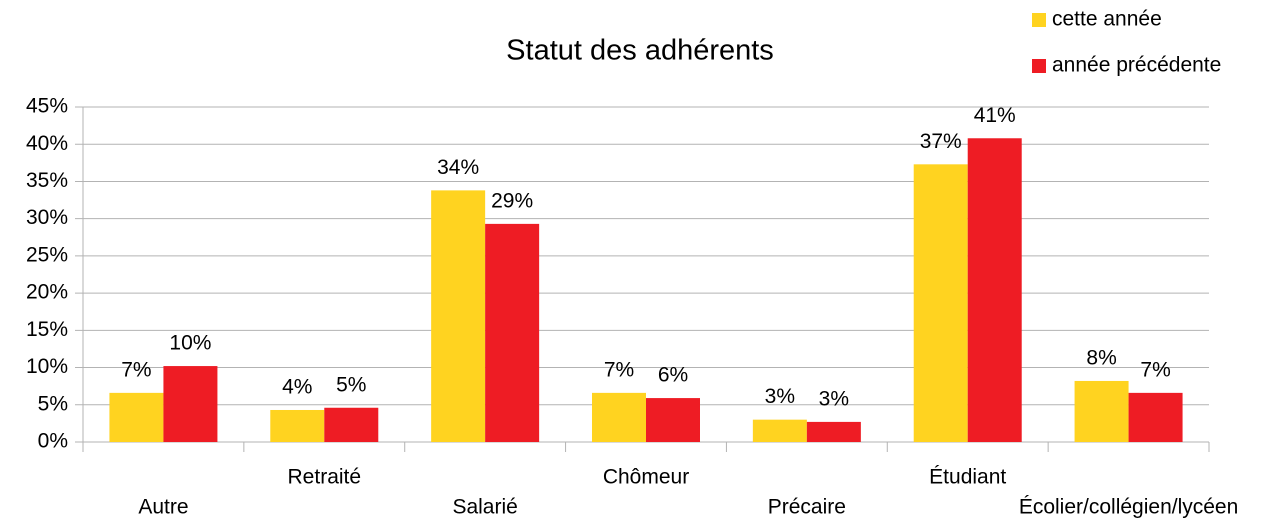  I want to click on y-tick-label: 0%, so click(53, 441).